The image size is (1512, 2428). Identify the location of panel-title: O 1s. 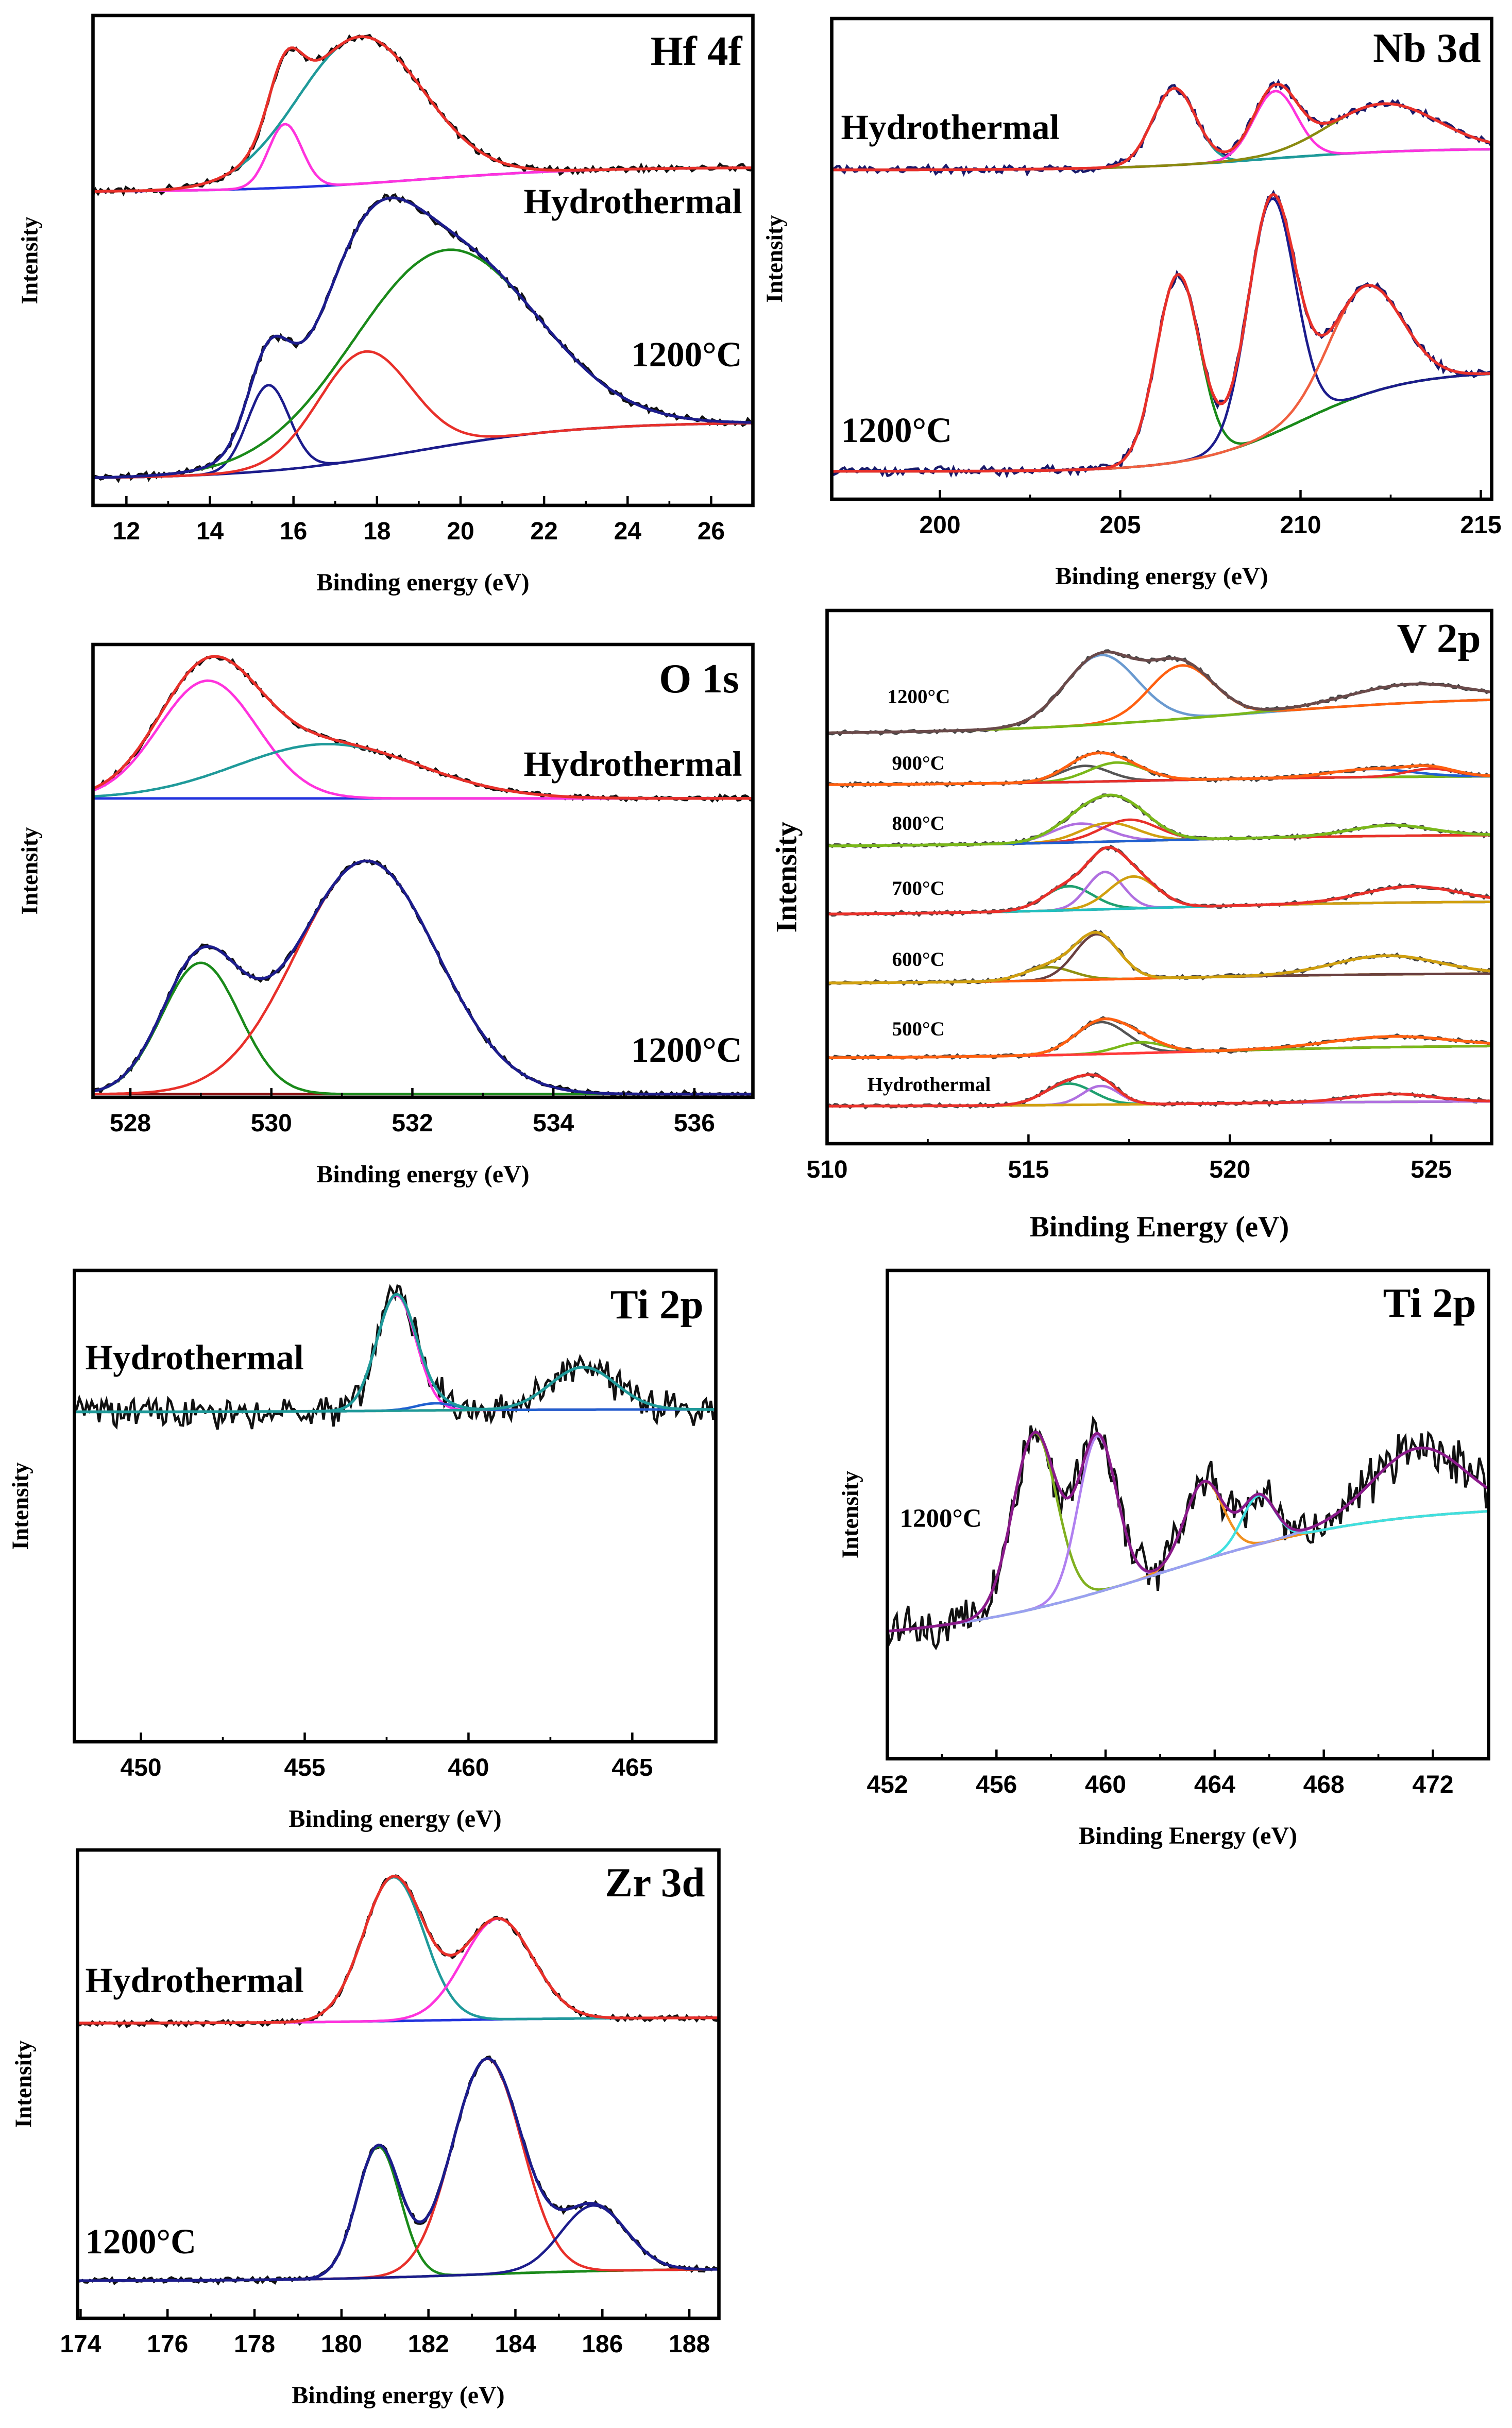
(699, 678).